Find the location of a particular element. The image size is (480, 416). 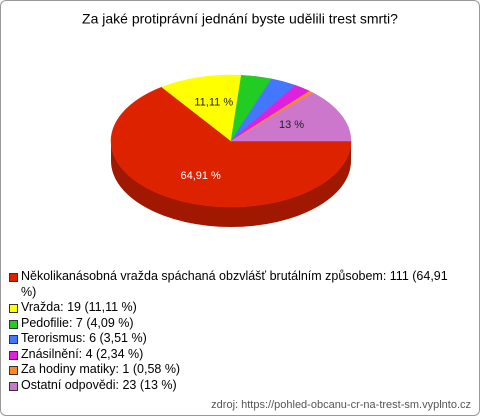

legend-item: Ostatní odpovědi: 23 (13 %) is located at coordinates (236, 386).